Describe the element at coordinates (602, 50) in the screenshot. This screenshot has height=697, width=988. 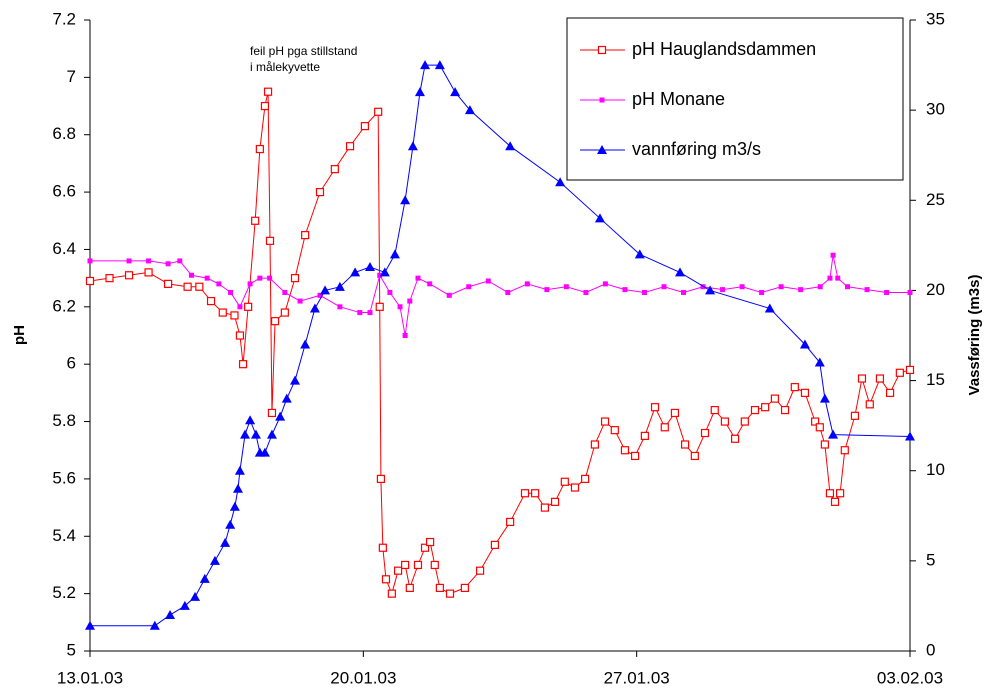
I see `legend-marker` at that location.